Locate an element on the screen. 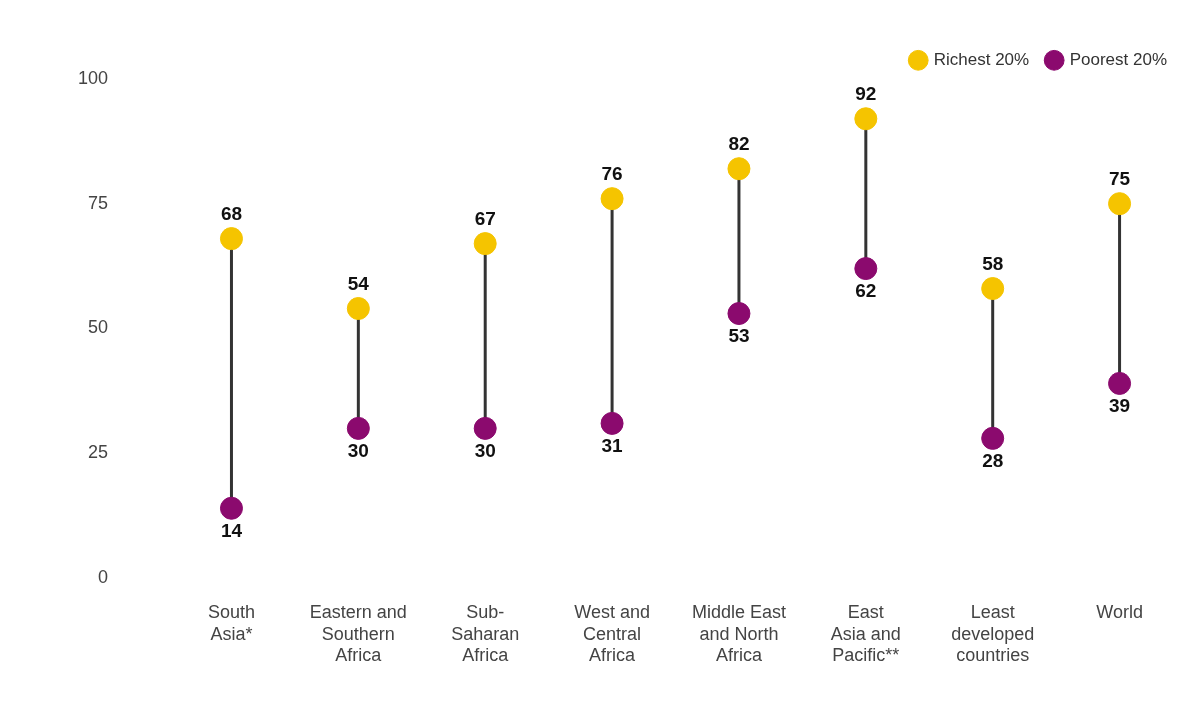 The height and width of the screenshot is (709, 1203). data-label: 62 is located at coordinates (866, 291).